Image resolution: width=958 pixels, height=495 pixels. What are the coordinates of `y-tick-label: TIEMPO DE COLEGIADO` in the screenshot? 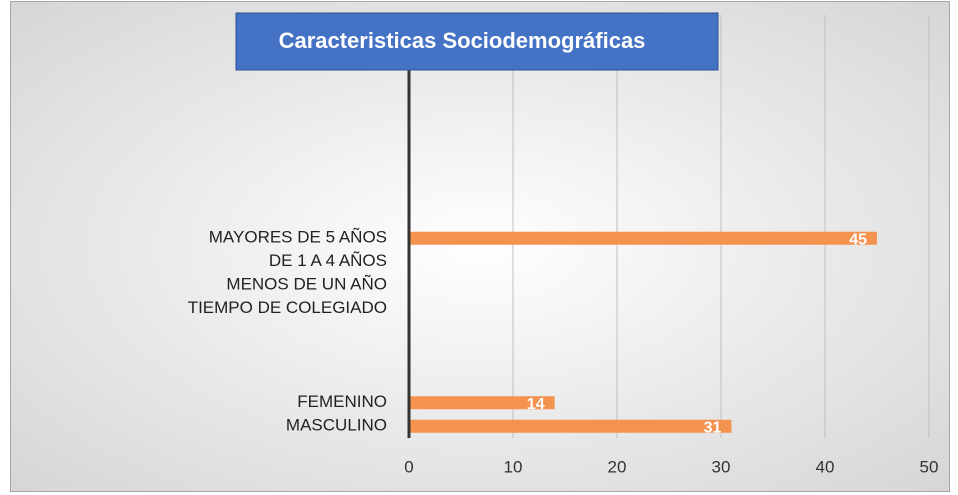 It's located at (287, 307).